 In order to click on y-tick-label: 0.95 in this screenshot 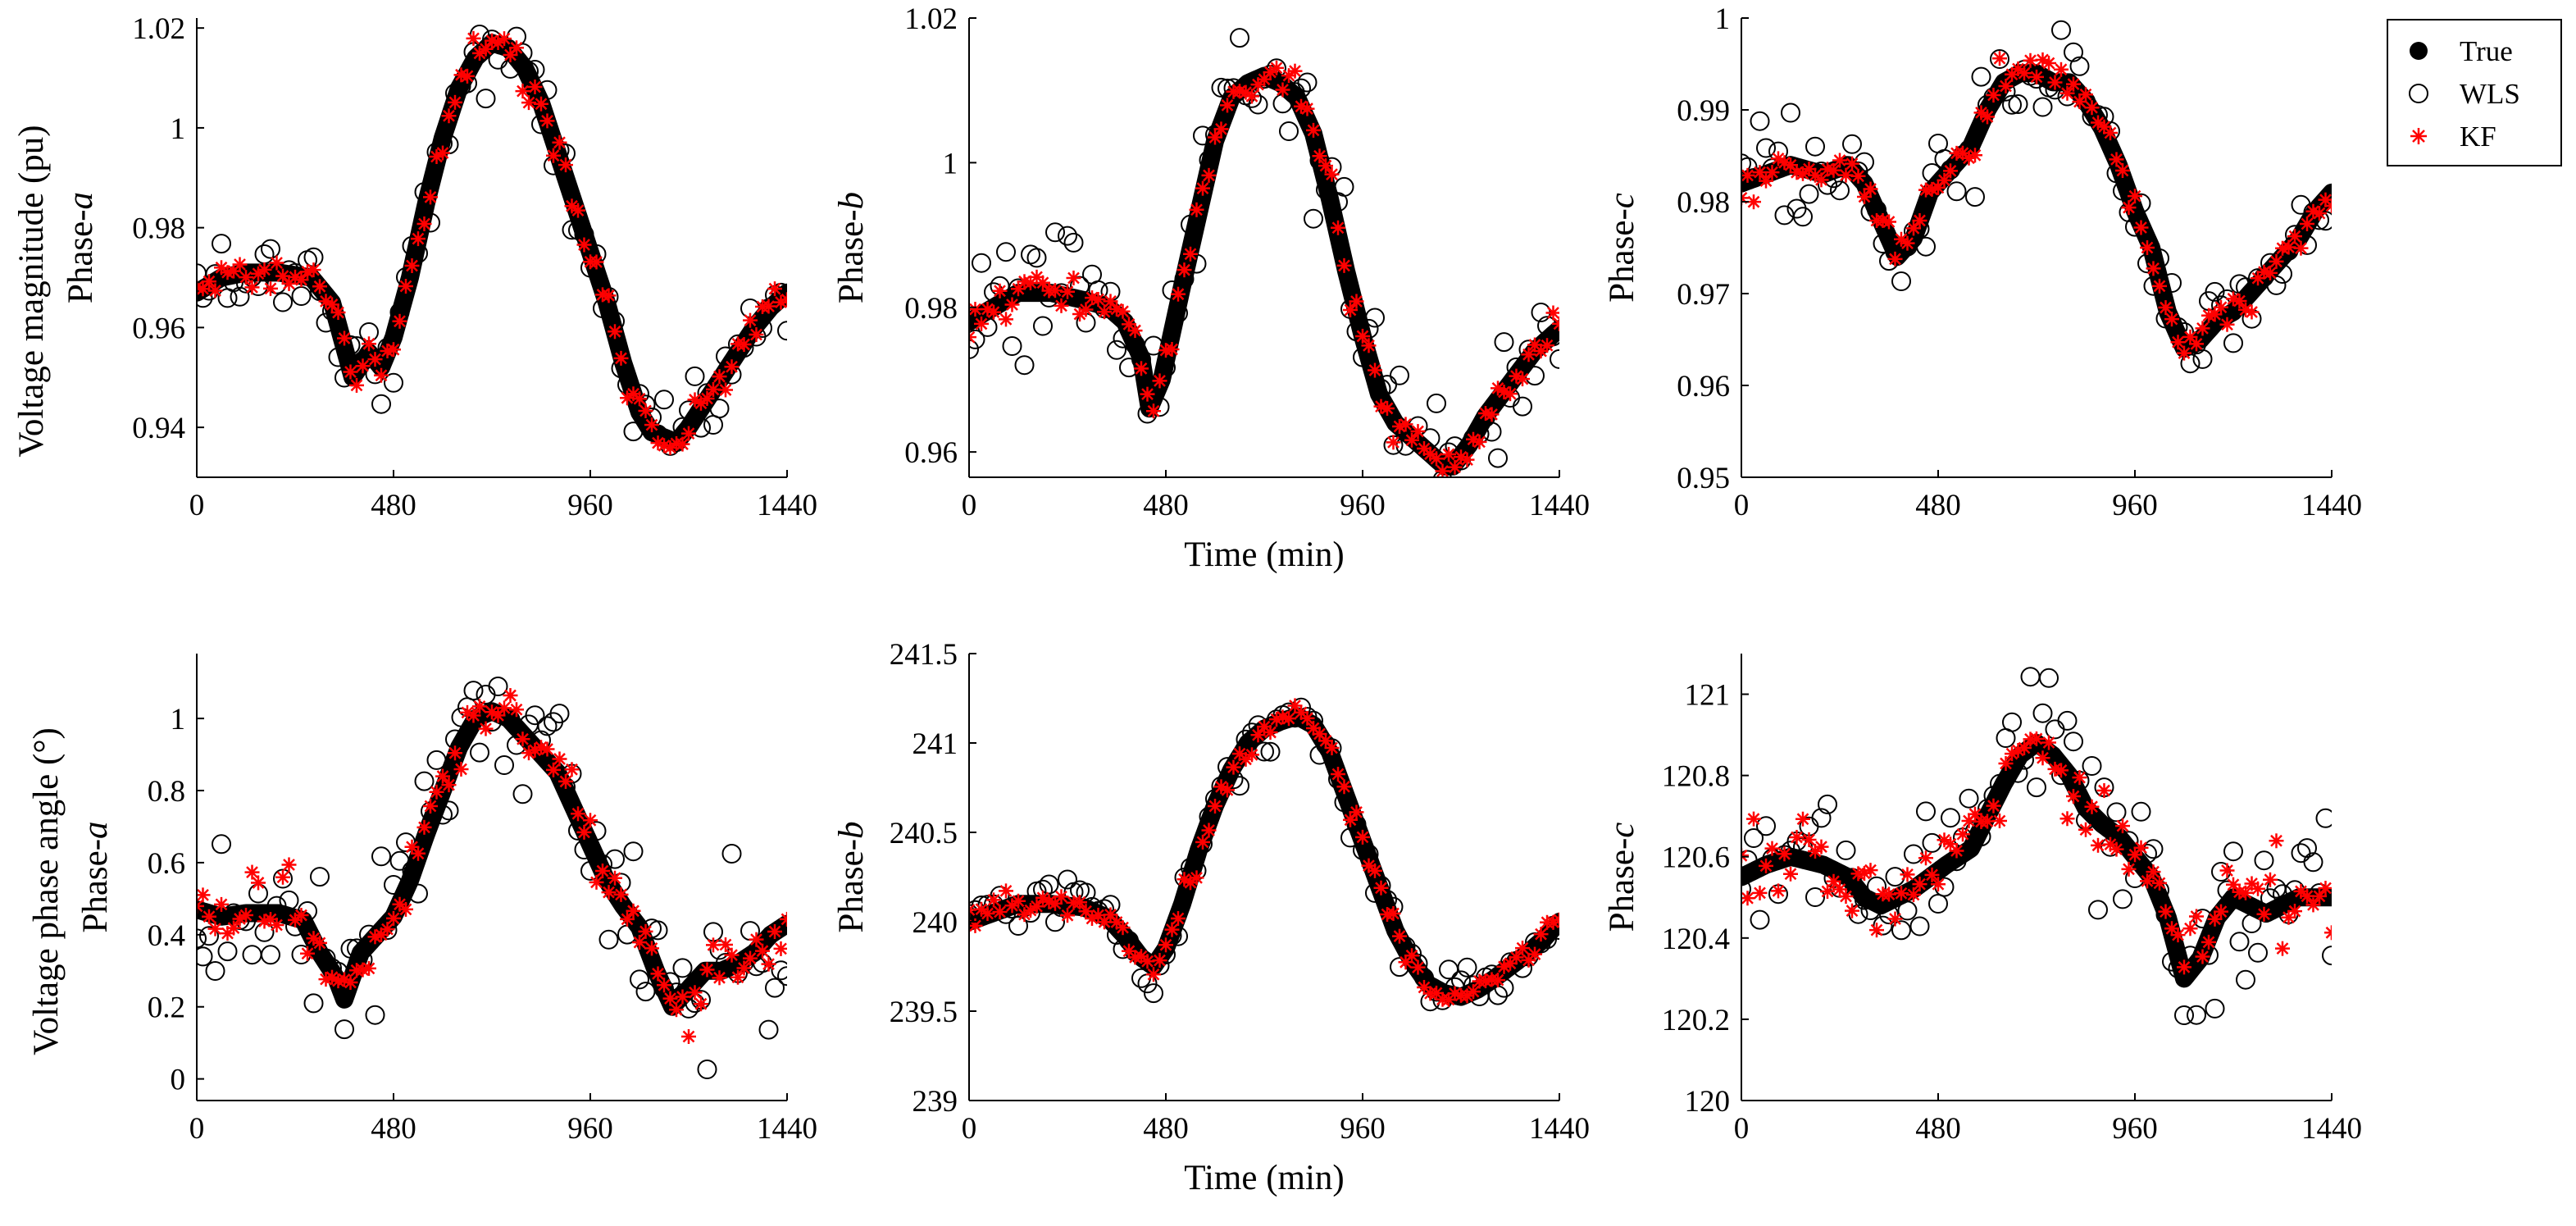, I will do `click(1703, 478)`.